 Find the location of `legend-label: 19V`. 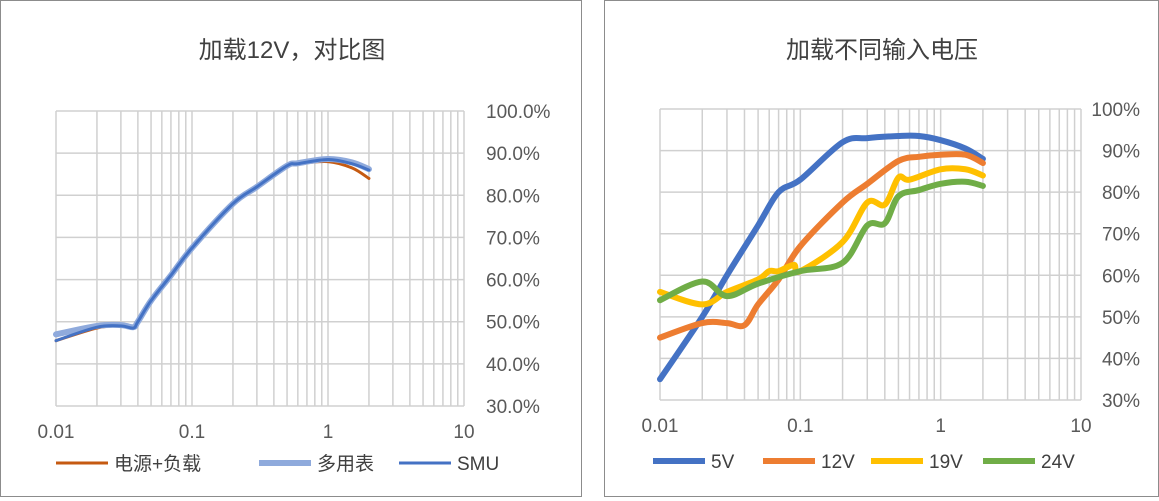

legend-label: 19V is located at coordinates (946, 462).